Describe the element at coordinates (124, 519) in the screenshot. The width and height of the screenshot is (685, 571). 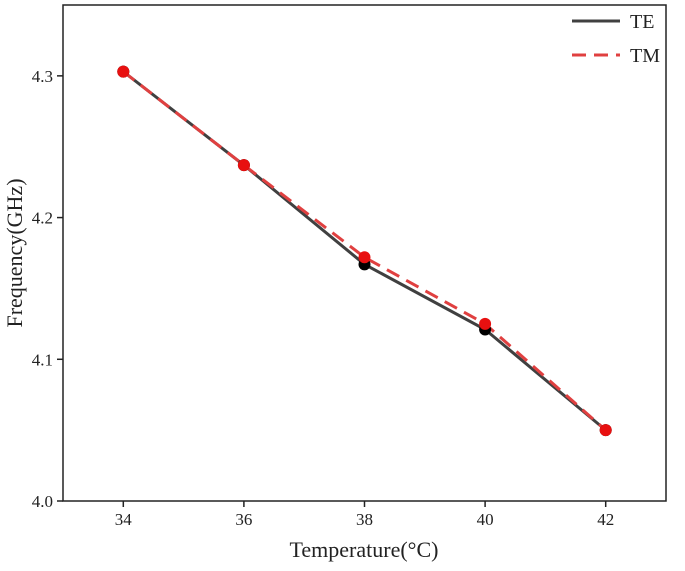
I see `x-tick-label: 34` at that location.